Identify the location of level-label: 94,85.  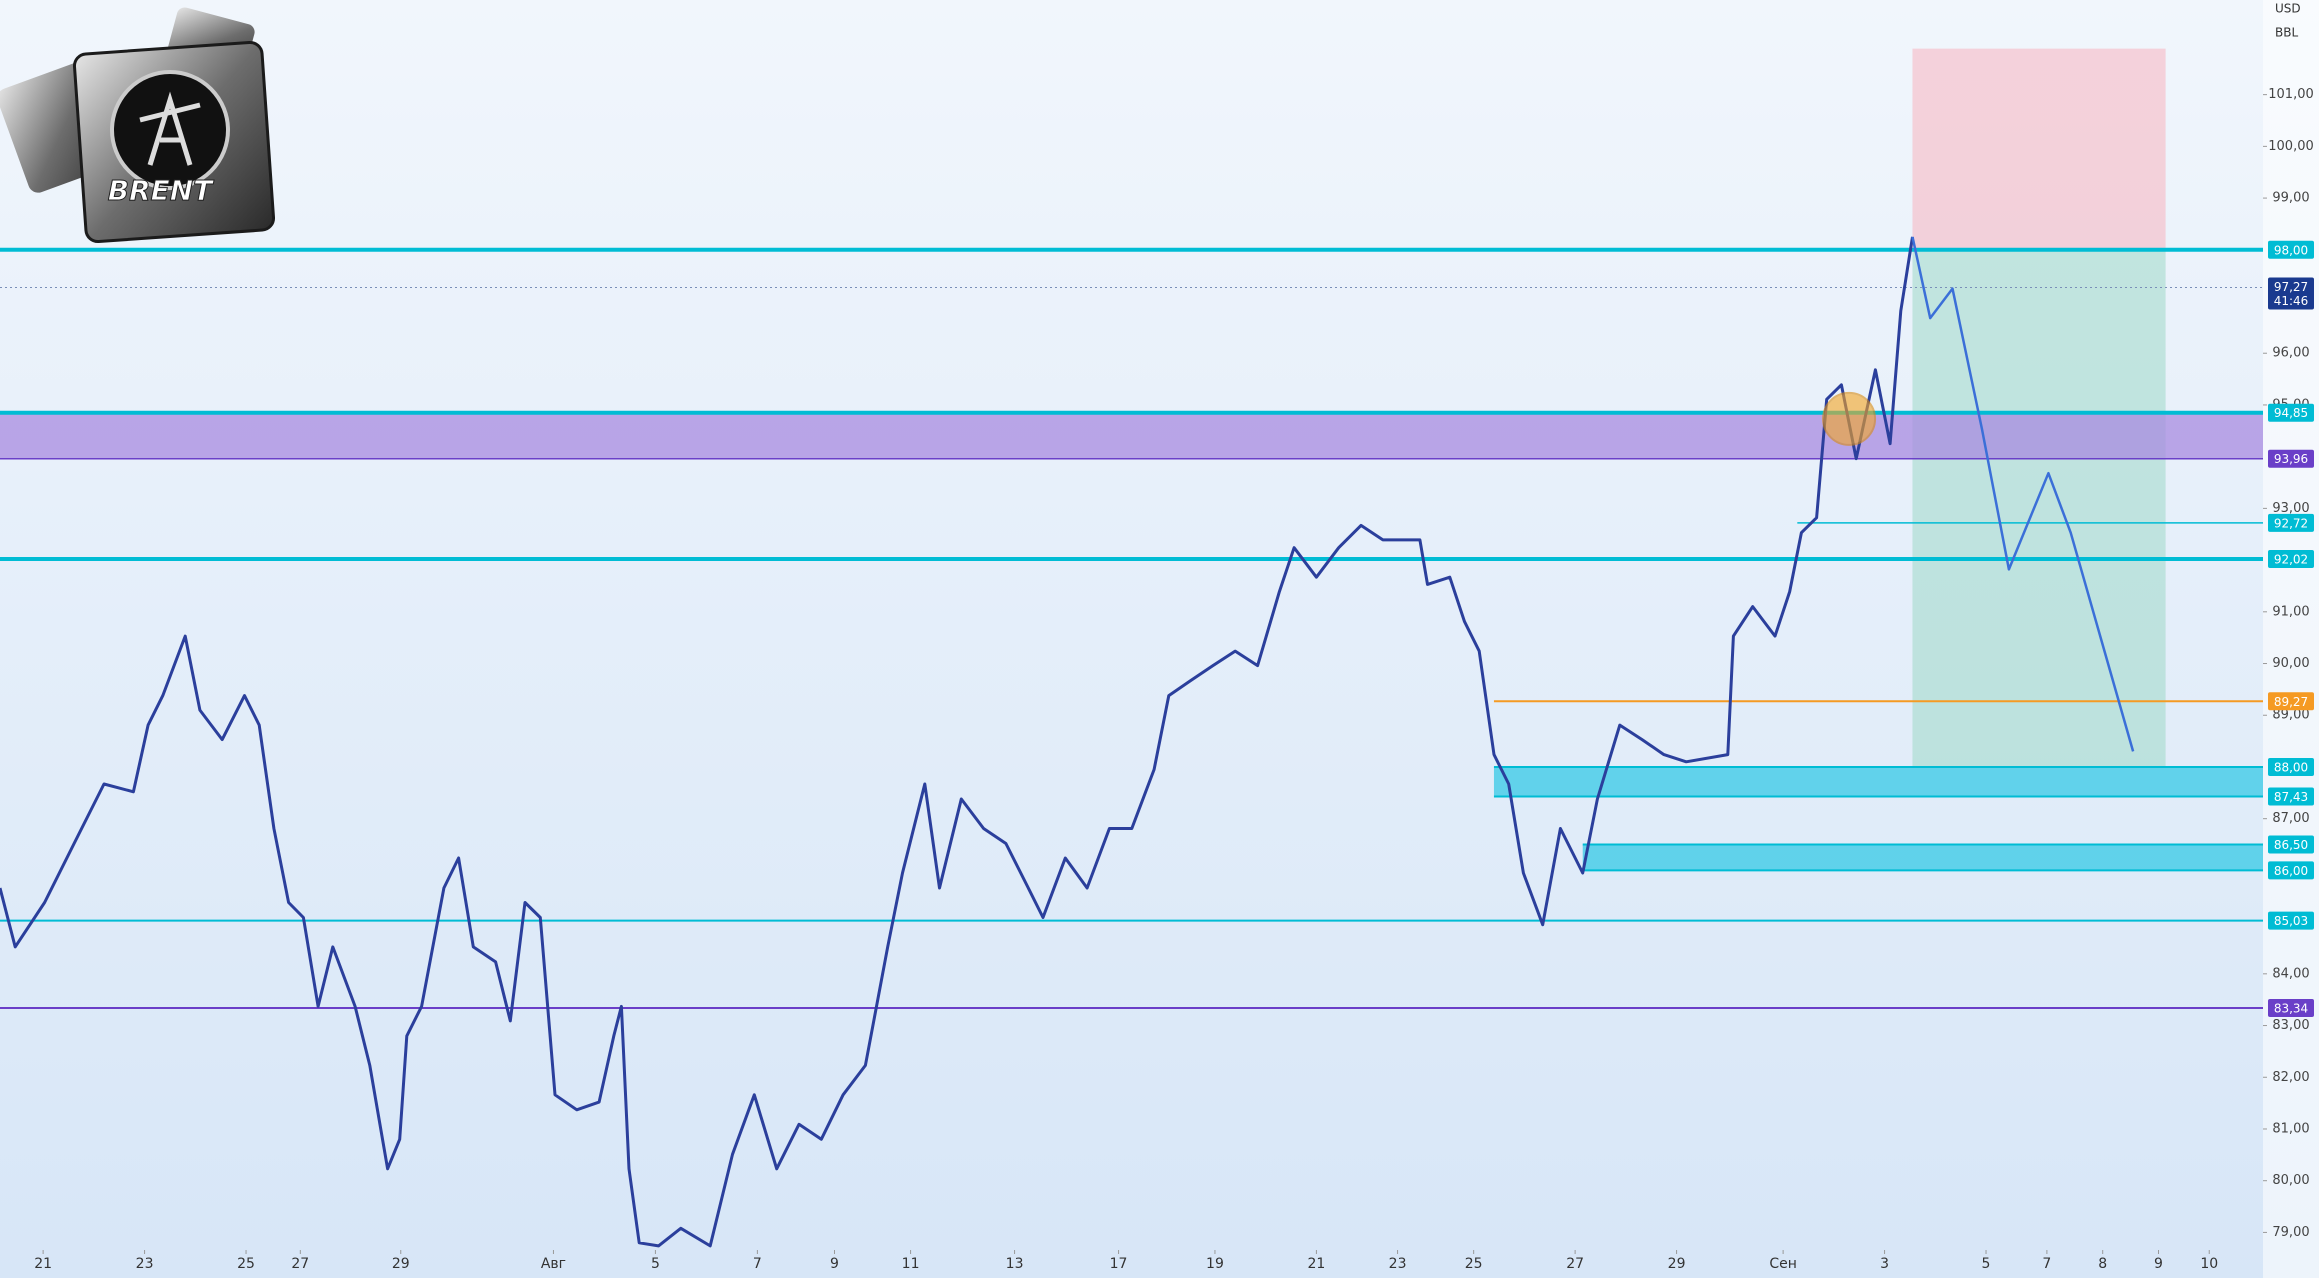
(2291, 413).